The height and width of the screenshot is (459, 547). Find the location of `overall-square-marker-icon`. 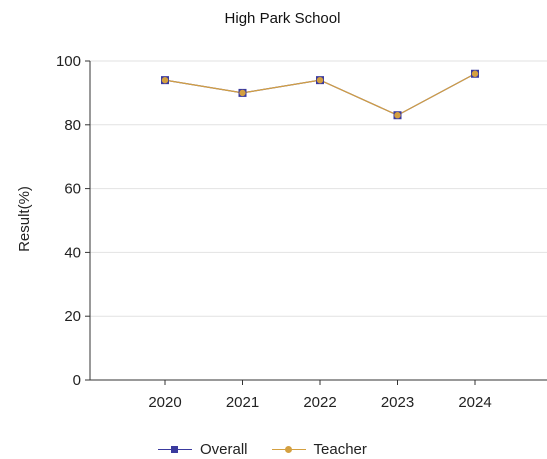

overall-square-marker-icon is located at coordinates (175, 450).